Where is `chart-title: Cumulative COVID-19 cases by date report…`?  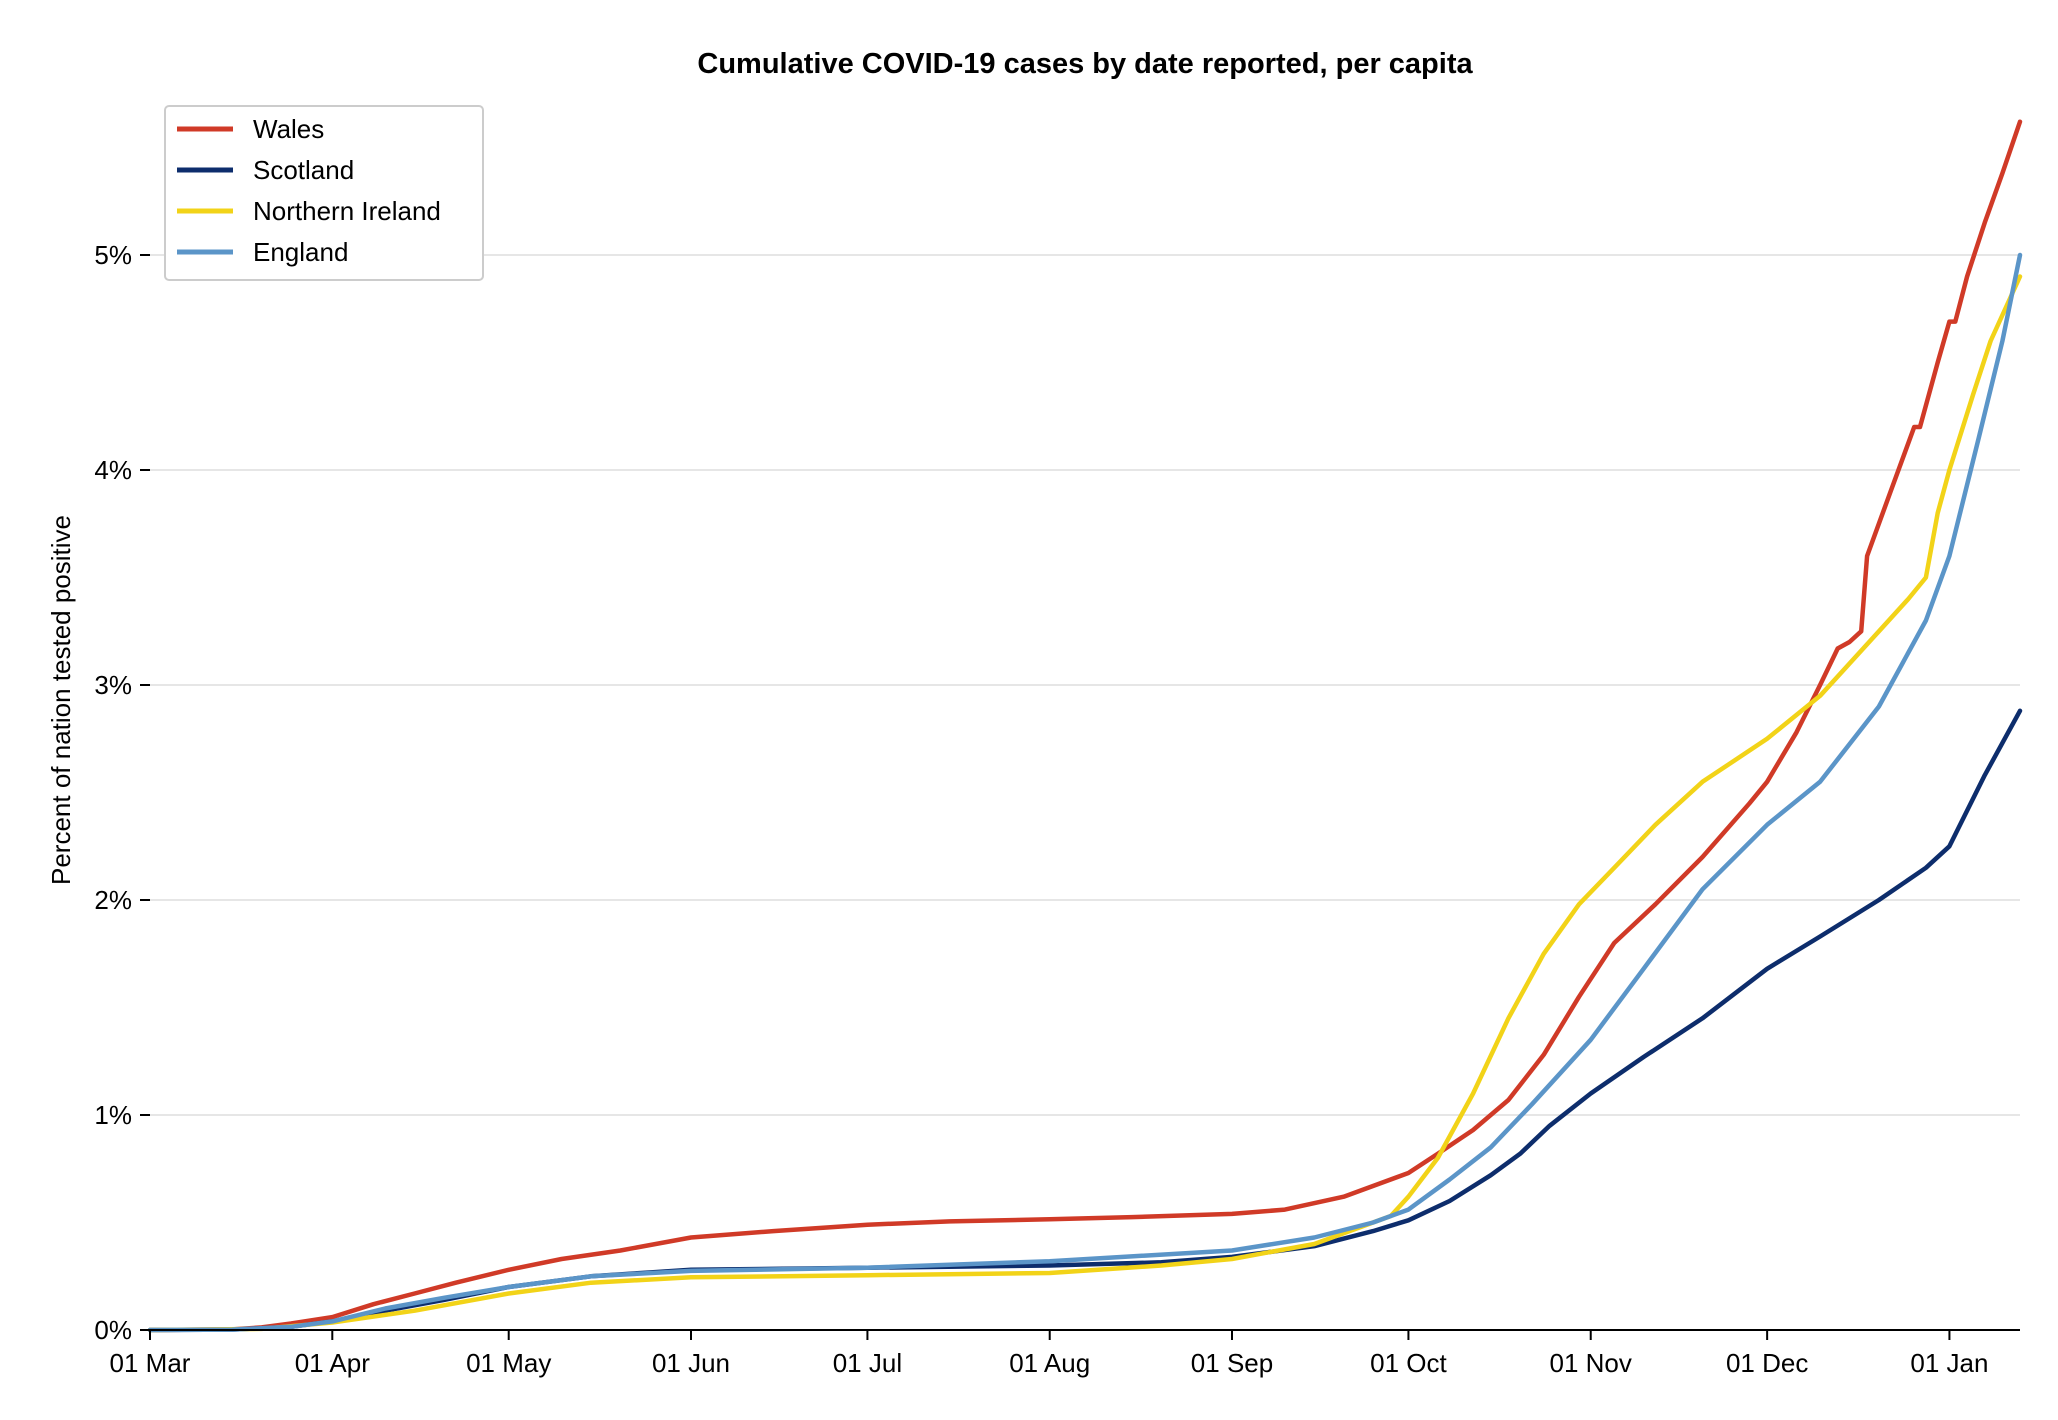 chart-title: Cumulative COVID-19 cases by date report… is located at coordinates (1085, 64).